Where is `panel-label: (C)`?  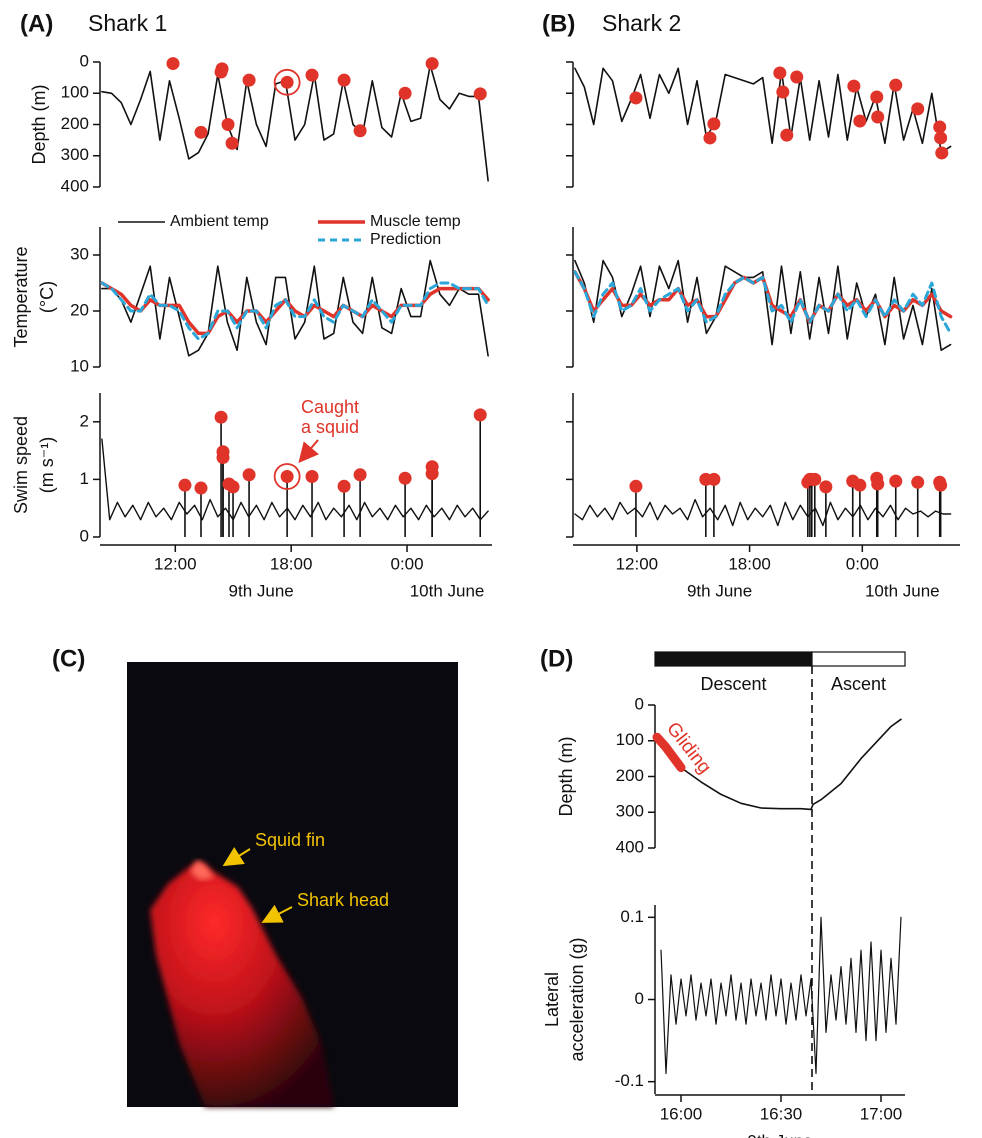
panel-label: (C) is located at coordinates (68, 658).